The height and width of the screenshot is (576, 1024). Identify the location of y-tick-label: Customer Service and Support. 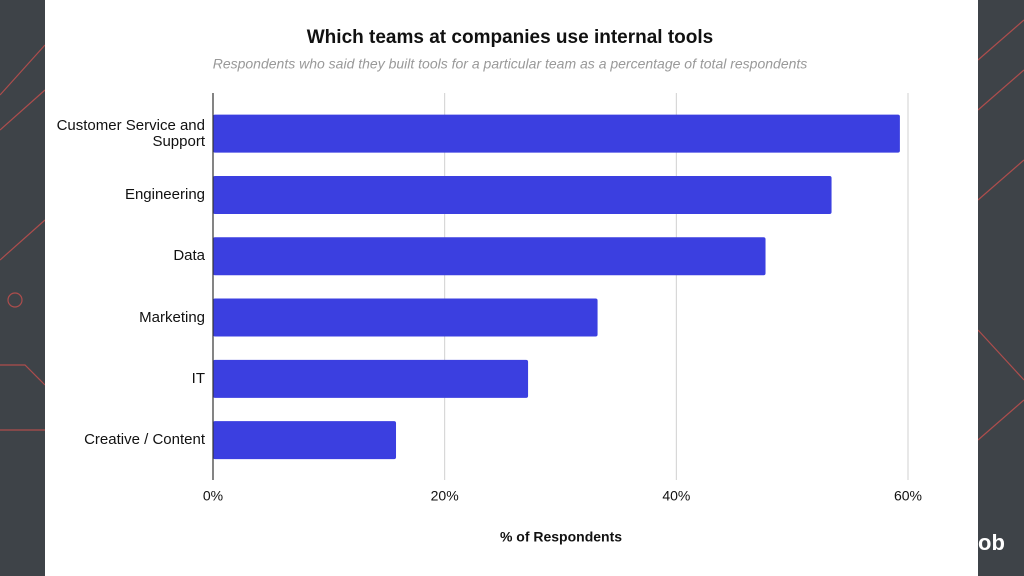
(130, 133).